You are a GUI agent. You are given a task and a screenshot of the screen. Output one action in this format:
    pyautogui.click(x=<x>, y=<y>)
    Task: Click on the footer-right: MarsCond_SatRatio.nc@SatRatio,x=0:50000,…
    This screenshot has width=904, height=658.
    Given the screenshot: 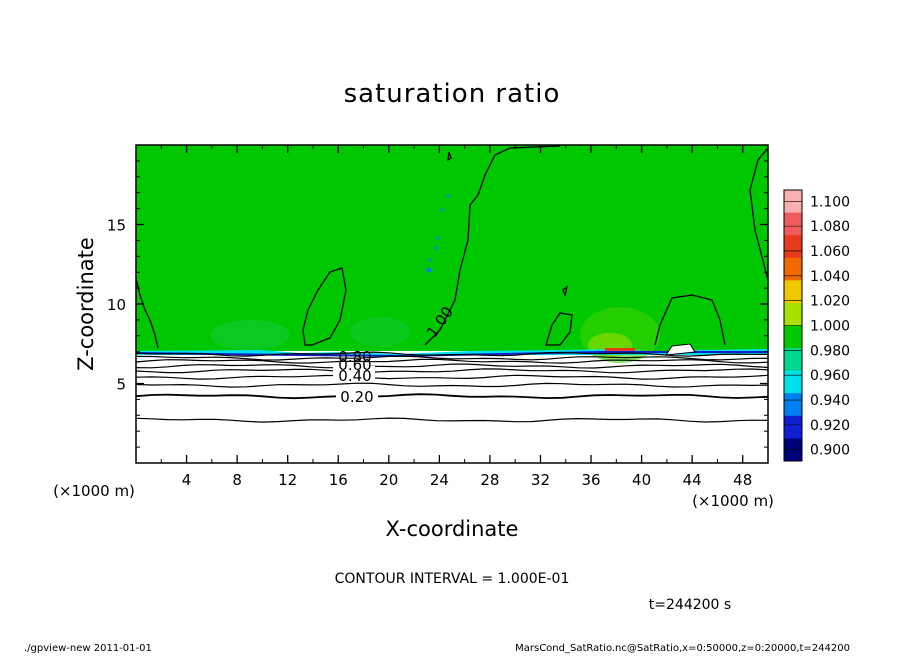 What is the action you would take?
    pyautogui.click(x=682, y=648)
    